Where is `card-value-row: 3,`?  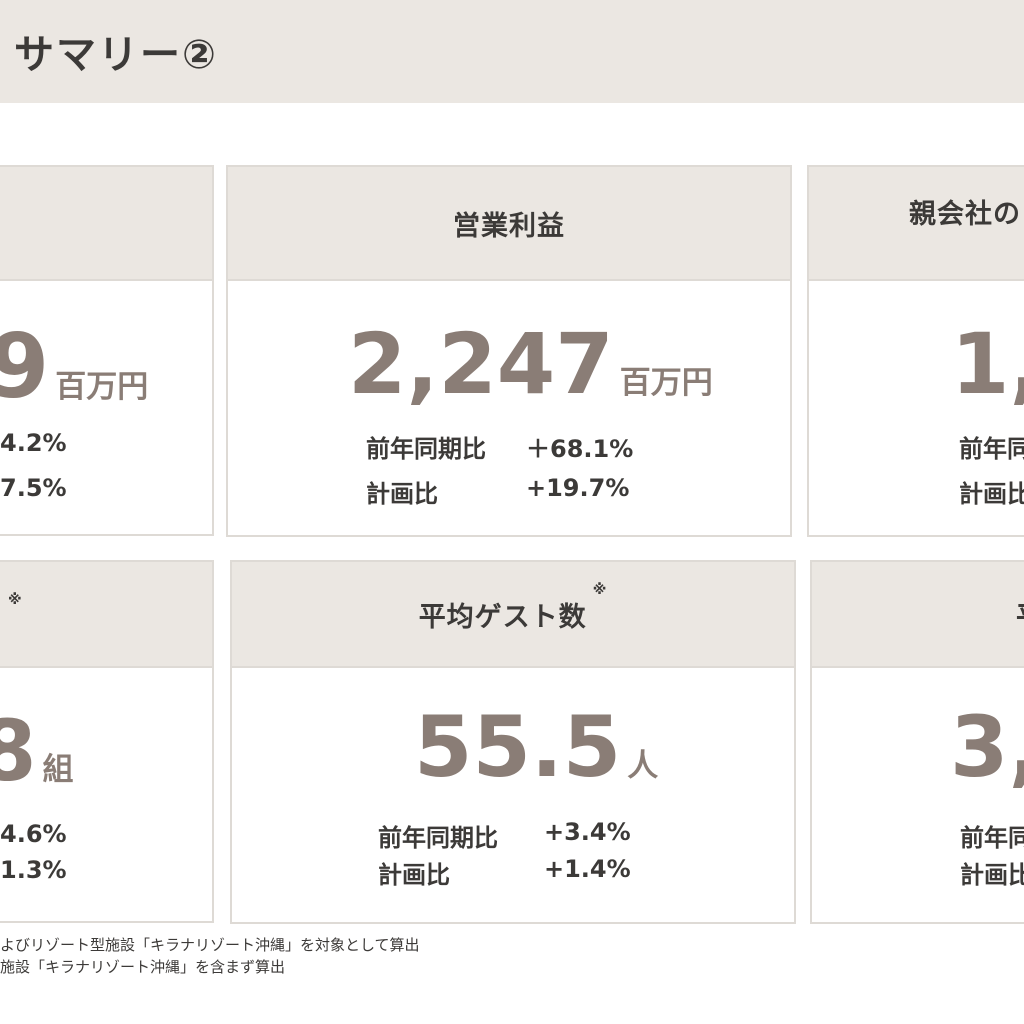
card-value-row: 3, is located at coordinates (987, 747).